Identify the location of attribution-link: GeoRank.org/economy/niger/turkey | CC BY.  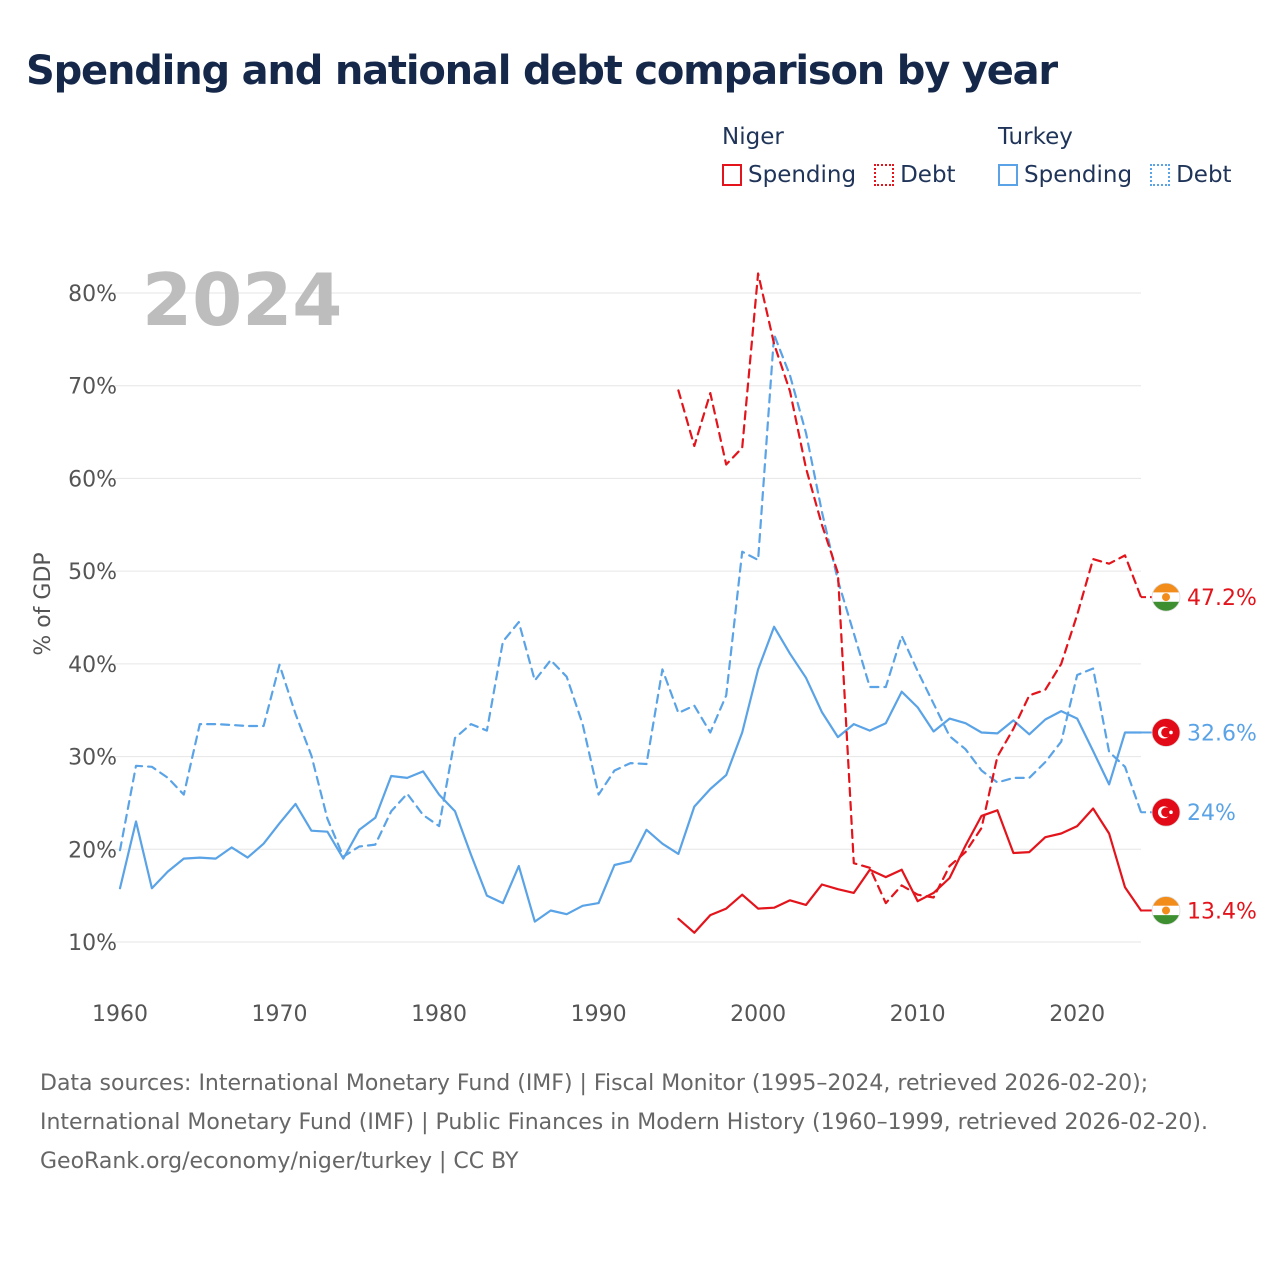
(279, 1161).